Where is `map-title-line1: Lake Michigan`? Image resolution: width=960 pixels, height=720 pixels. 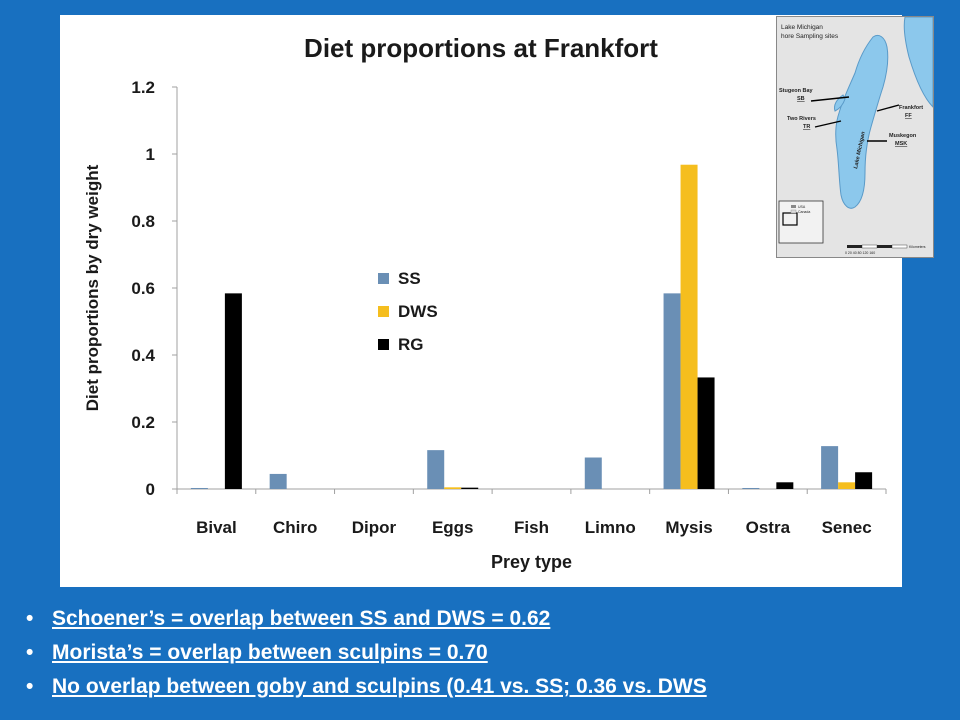
map-title-line1: Lake Michigan is located at coordinates (802, 27).